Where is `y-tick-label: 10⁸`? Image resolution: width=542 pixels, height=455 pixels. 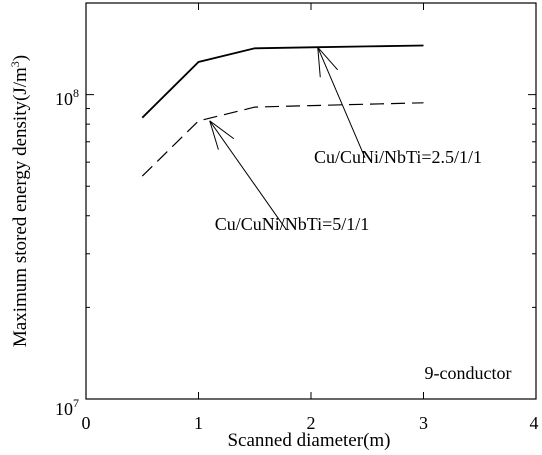 y-tick-label: 10⁸ is located at coordinates (67, 97).